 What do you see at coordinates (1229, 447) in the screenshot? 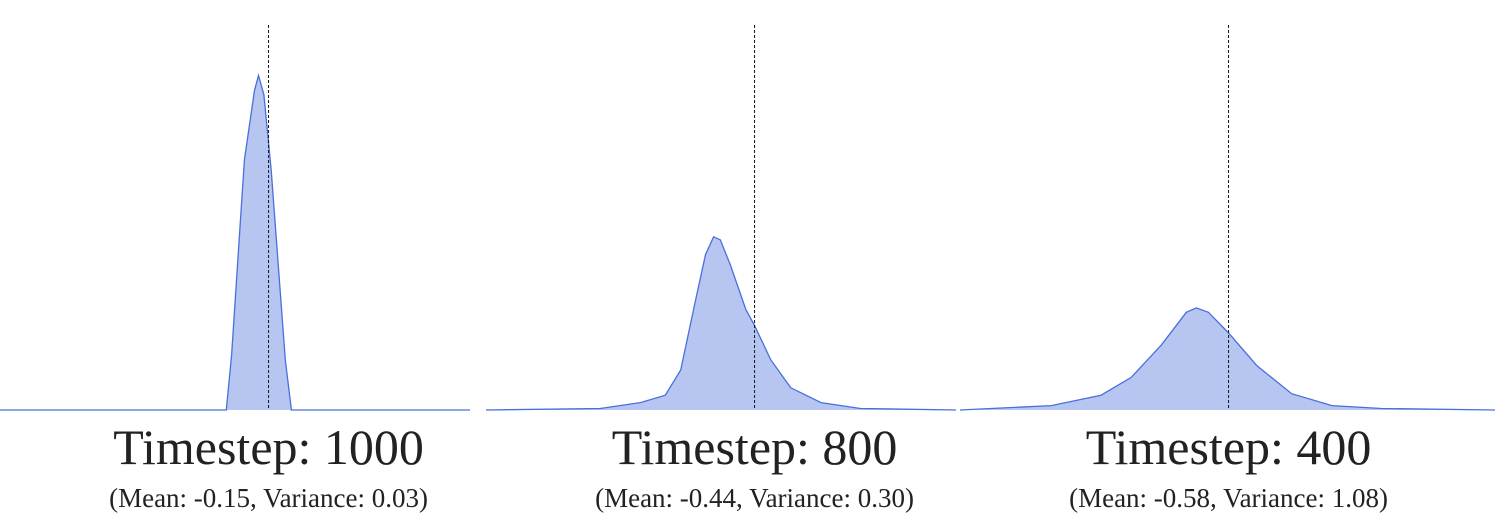
I see `panel-title: Timestep: 400` at bounding box center [1229, 447].